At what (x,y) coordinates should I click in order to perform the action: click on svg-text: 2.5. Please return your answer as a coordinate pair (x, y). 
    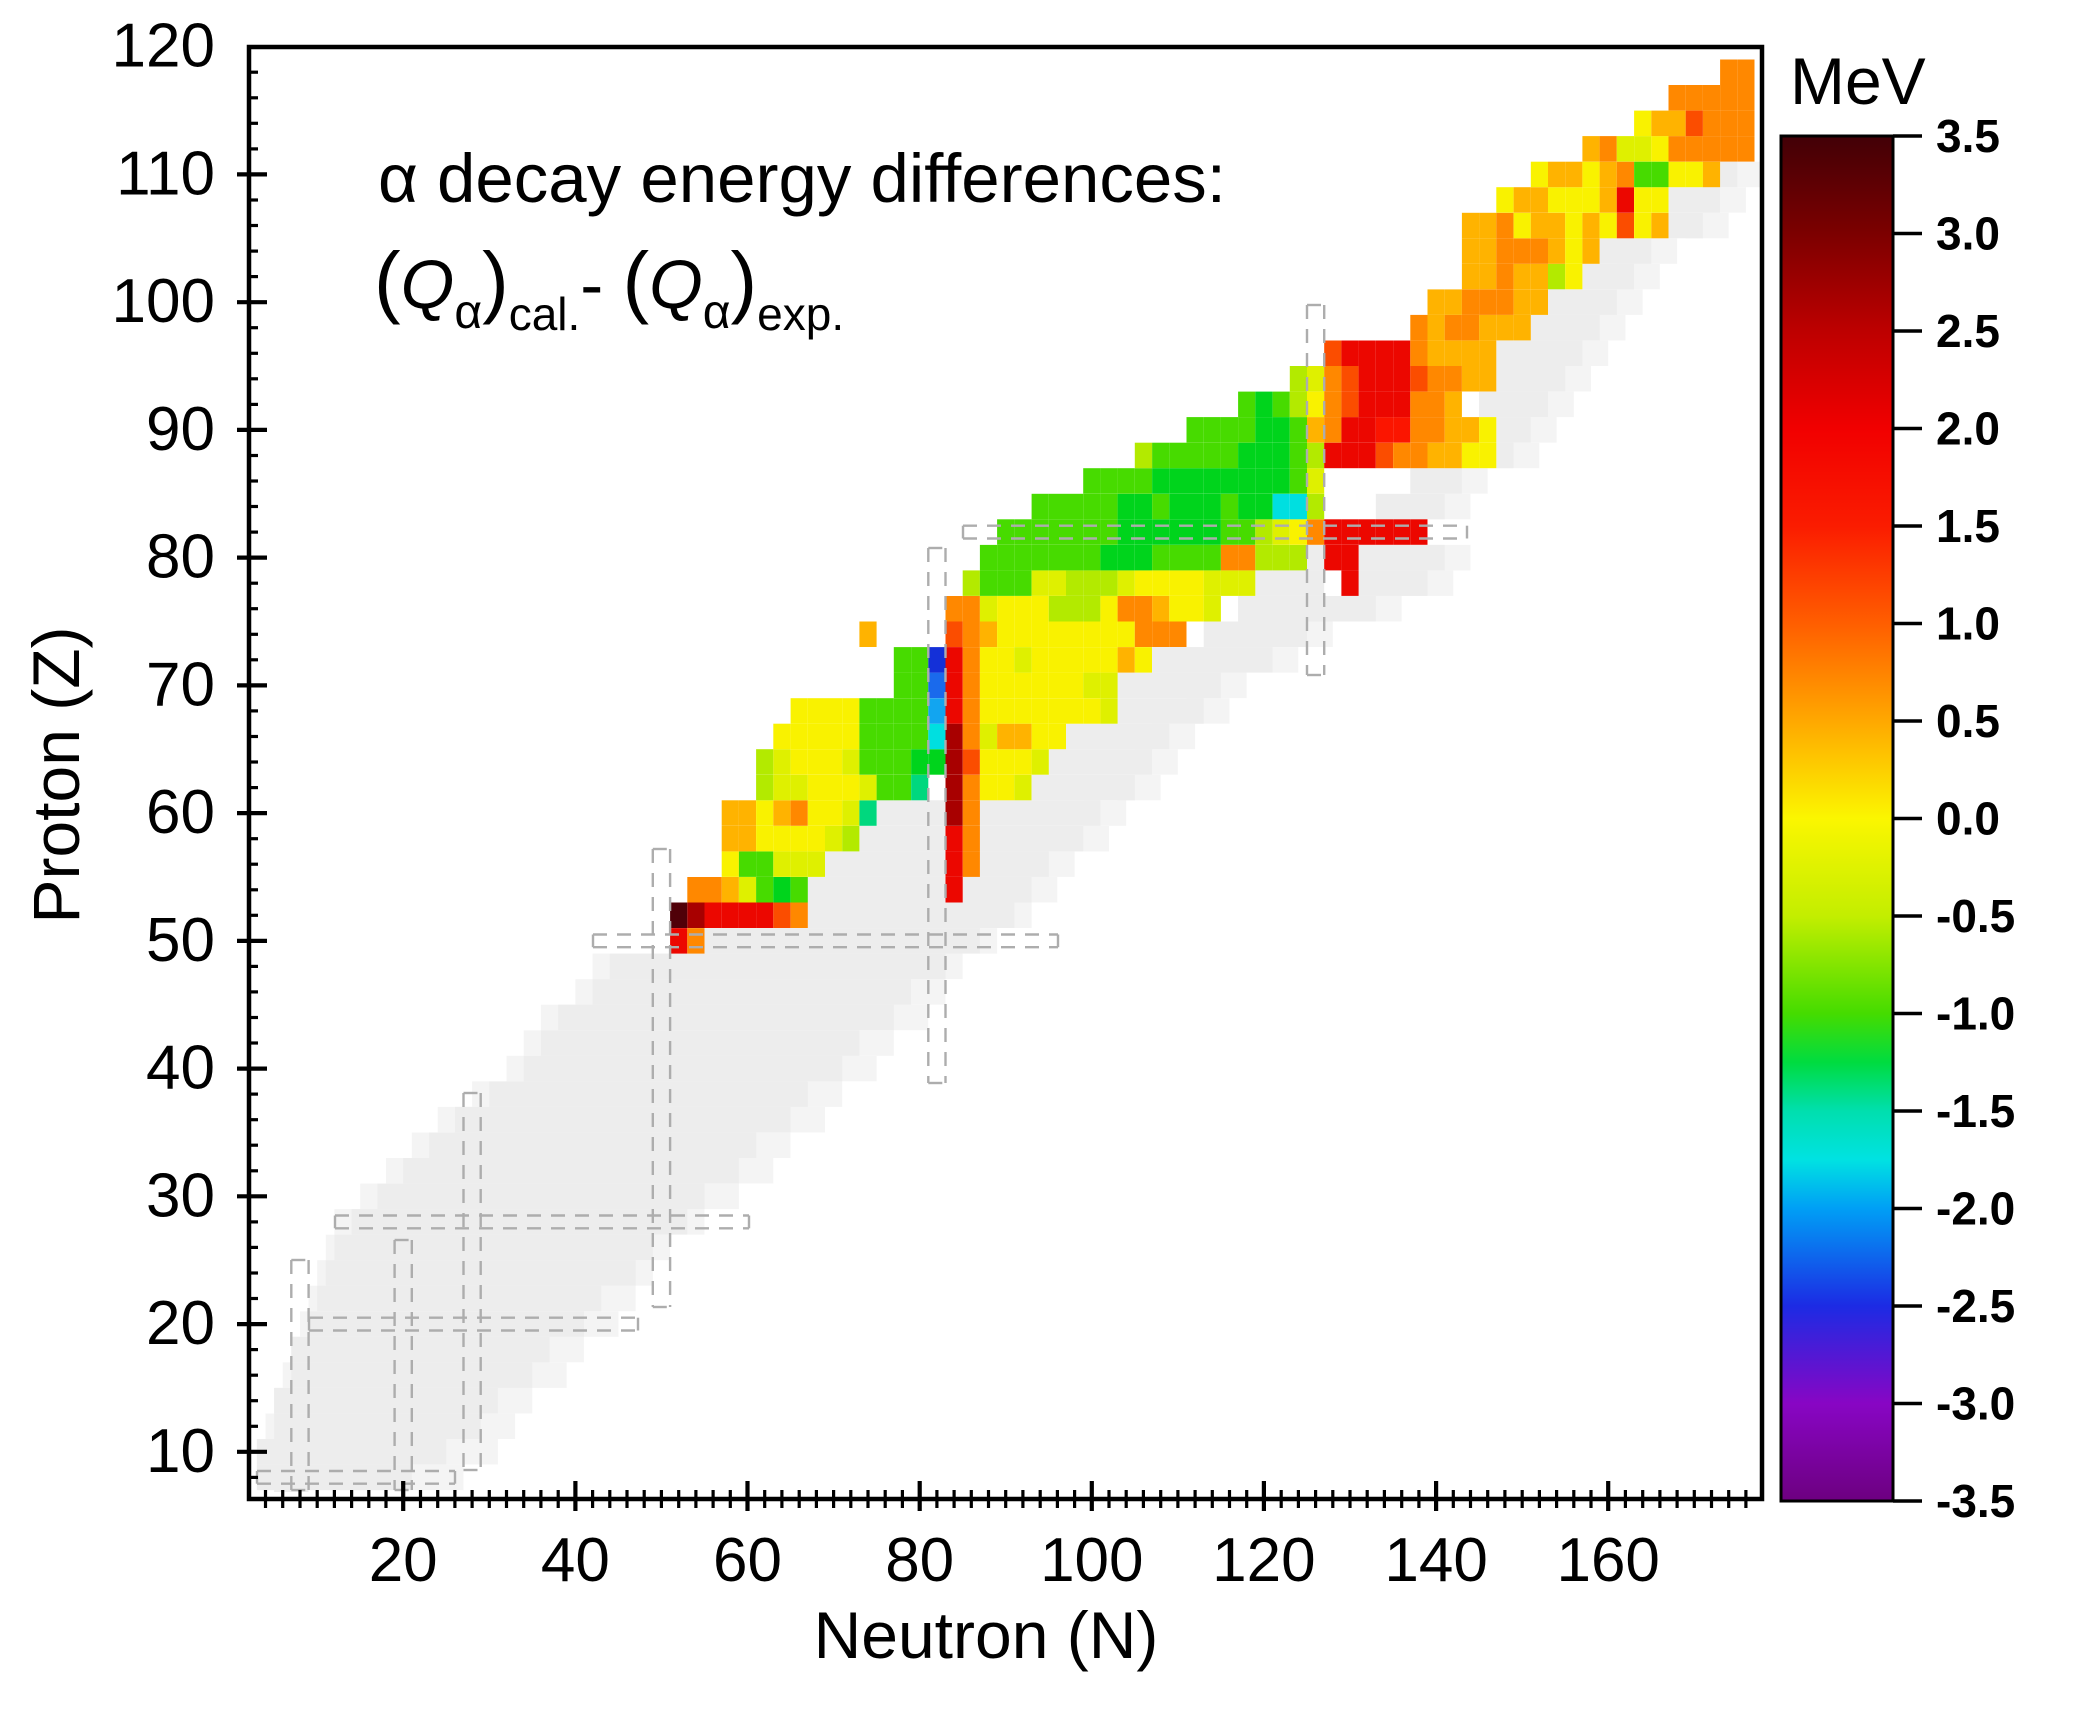
    Looking at the image, I should click on (1968, 331).